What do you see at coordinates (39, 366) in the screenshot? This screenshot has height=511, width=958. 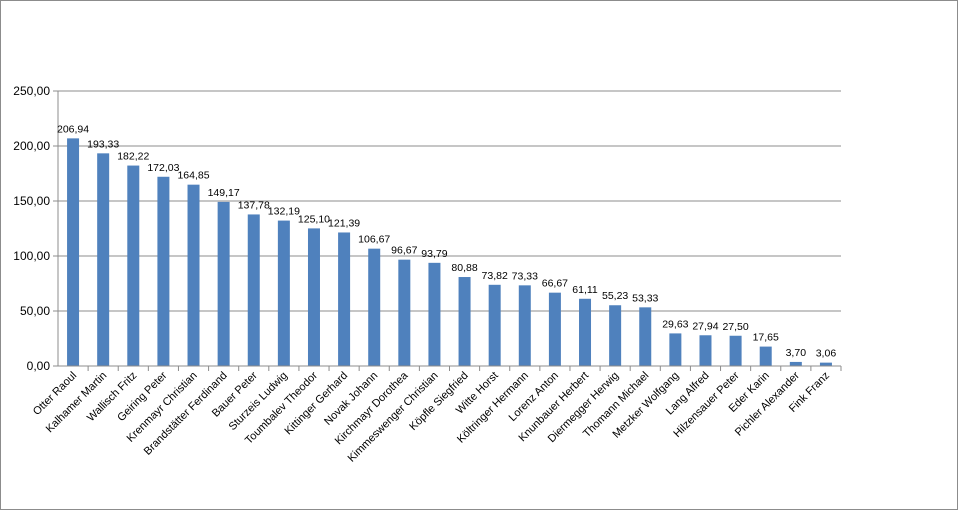 I see `y-tick-label: 0,00` at bounding box center [39, 366].